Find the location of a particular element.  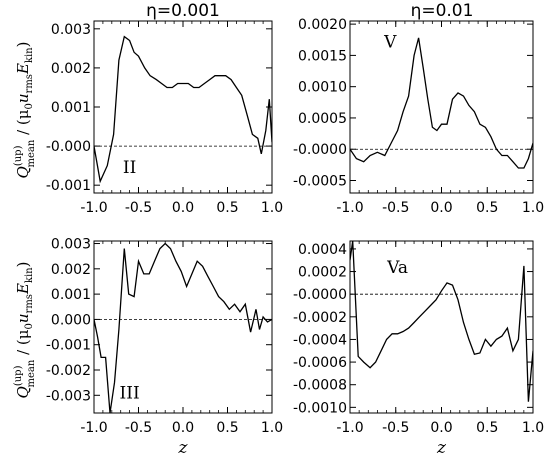

y-tick-label: 0.0015 is located at coordinates (322, 56).